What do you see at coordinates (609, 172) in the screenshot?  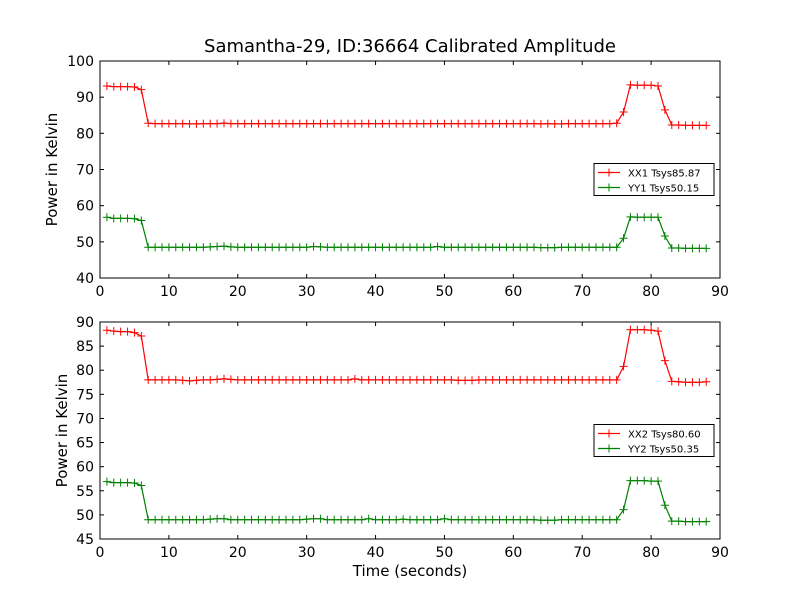 I see `legend-marker` at bounding box center [609, 172].